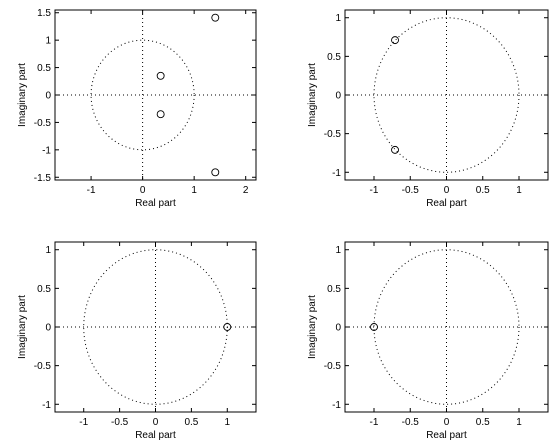 The image size is (556, 443). I want to click on chart-3-y-tick-label: -1, so click(46, 405).